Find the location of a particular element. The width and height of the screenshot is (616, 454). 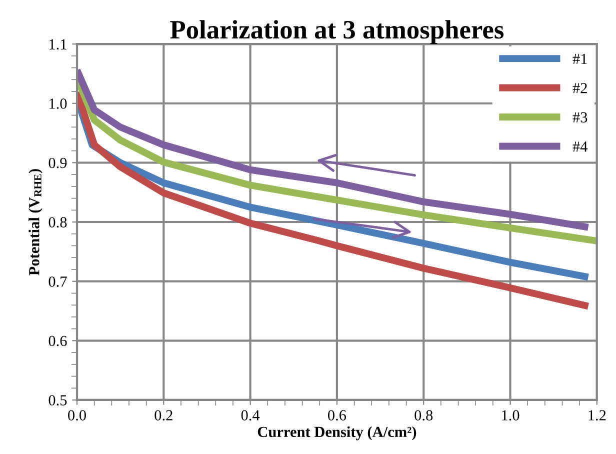

legend-label: #1 is located at coordinates (579, 59).